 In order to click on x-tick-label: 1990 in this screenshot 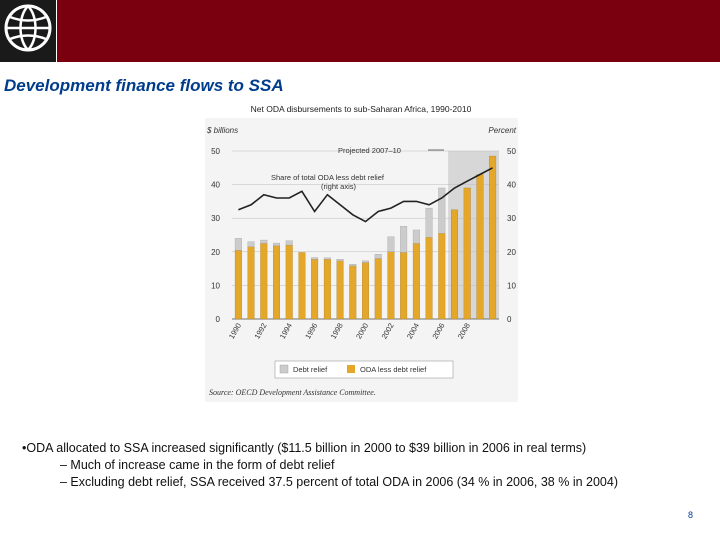, I will do `click(235, 331)`.